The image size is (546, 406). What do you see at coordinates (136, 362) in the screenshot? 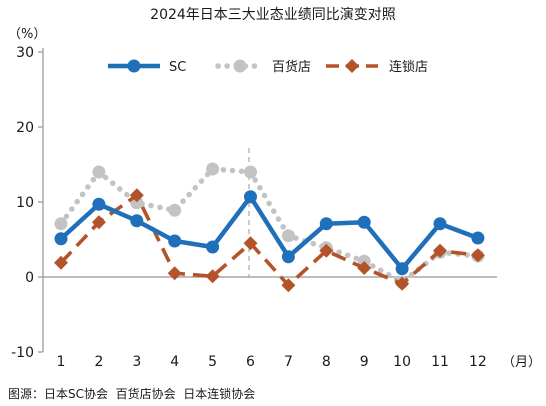
I see `x-tick-label: 3` at bounding box center [136, 362].